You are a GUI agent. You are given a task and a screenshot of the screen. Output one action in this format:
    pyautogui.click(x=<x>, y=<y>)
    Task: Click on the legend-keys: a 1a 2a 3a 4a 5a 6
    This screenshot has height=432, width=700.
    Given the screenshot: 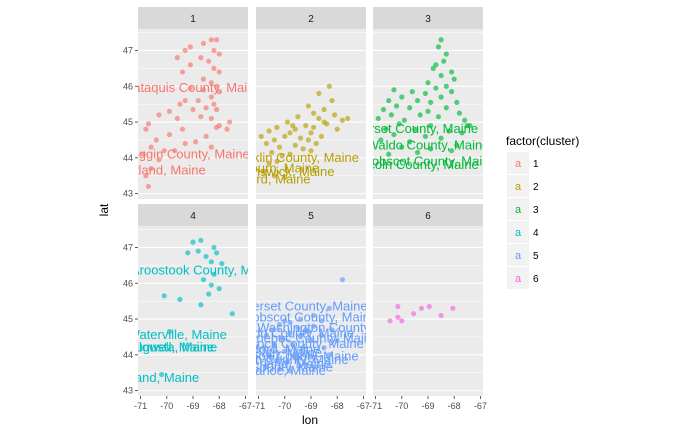 What is the action you would take?
    pyautogui.click(x=523, y=220)
    